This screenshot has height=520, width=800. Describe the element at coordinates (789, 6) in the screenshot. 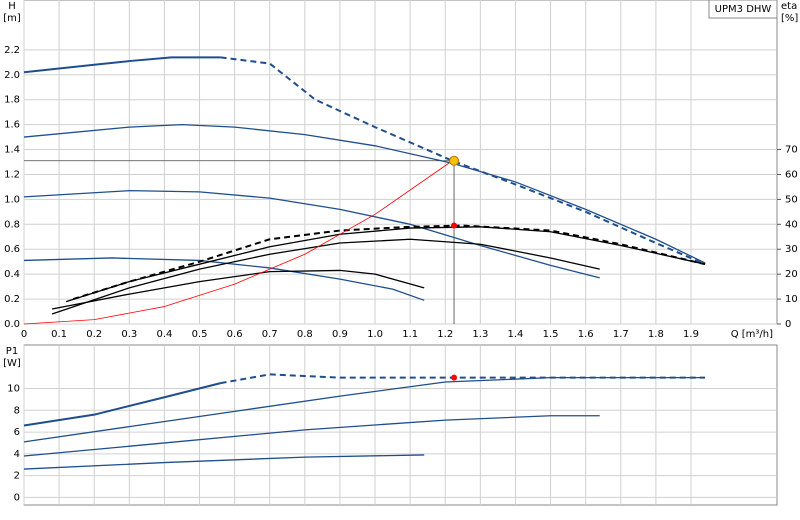

I see `y2-axis-label: eta` at that location.